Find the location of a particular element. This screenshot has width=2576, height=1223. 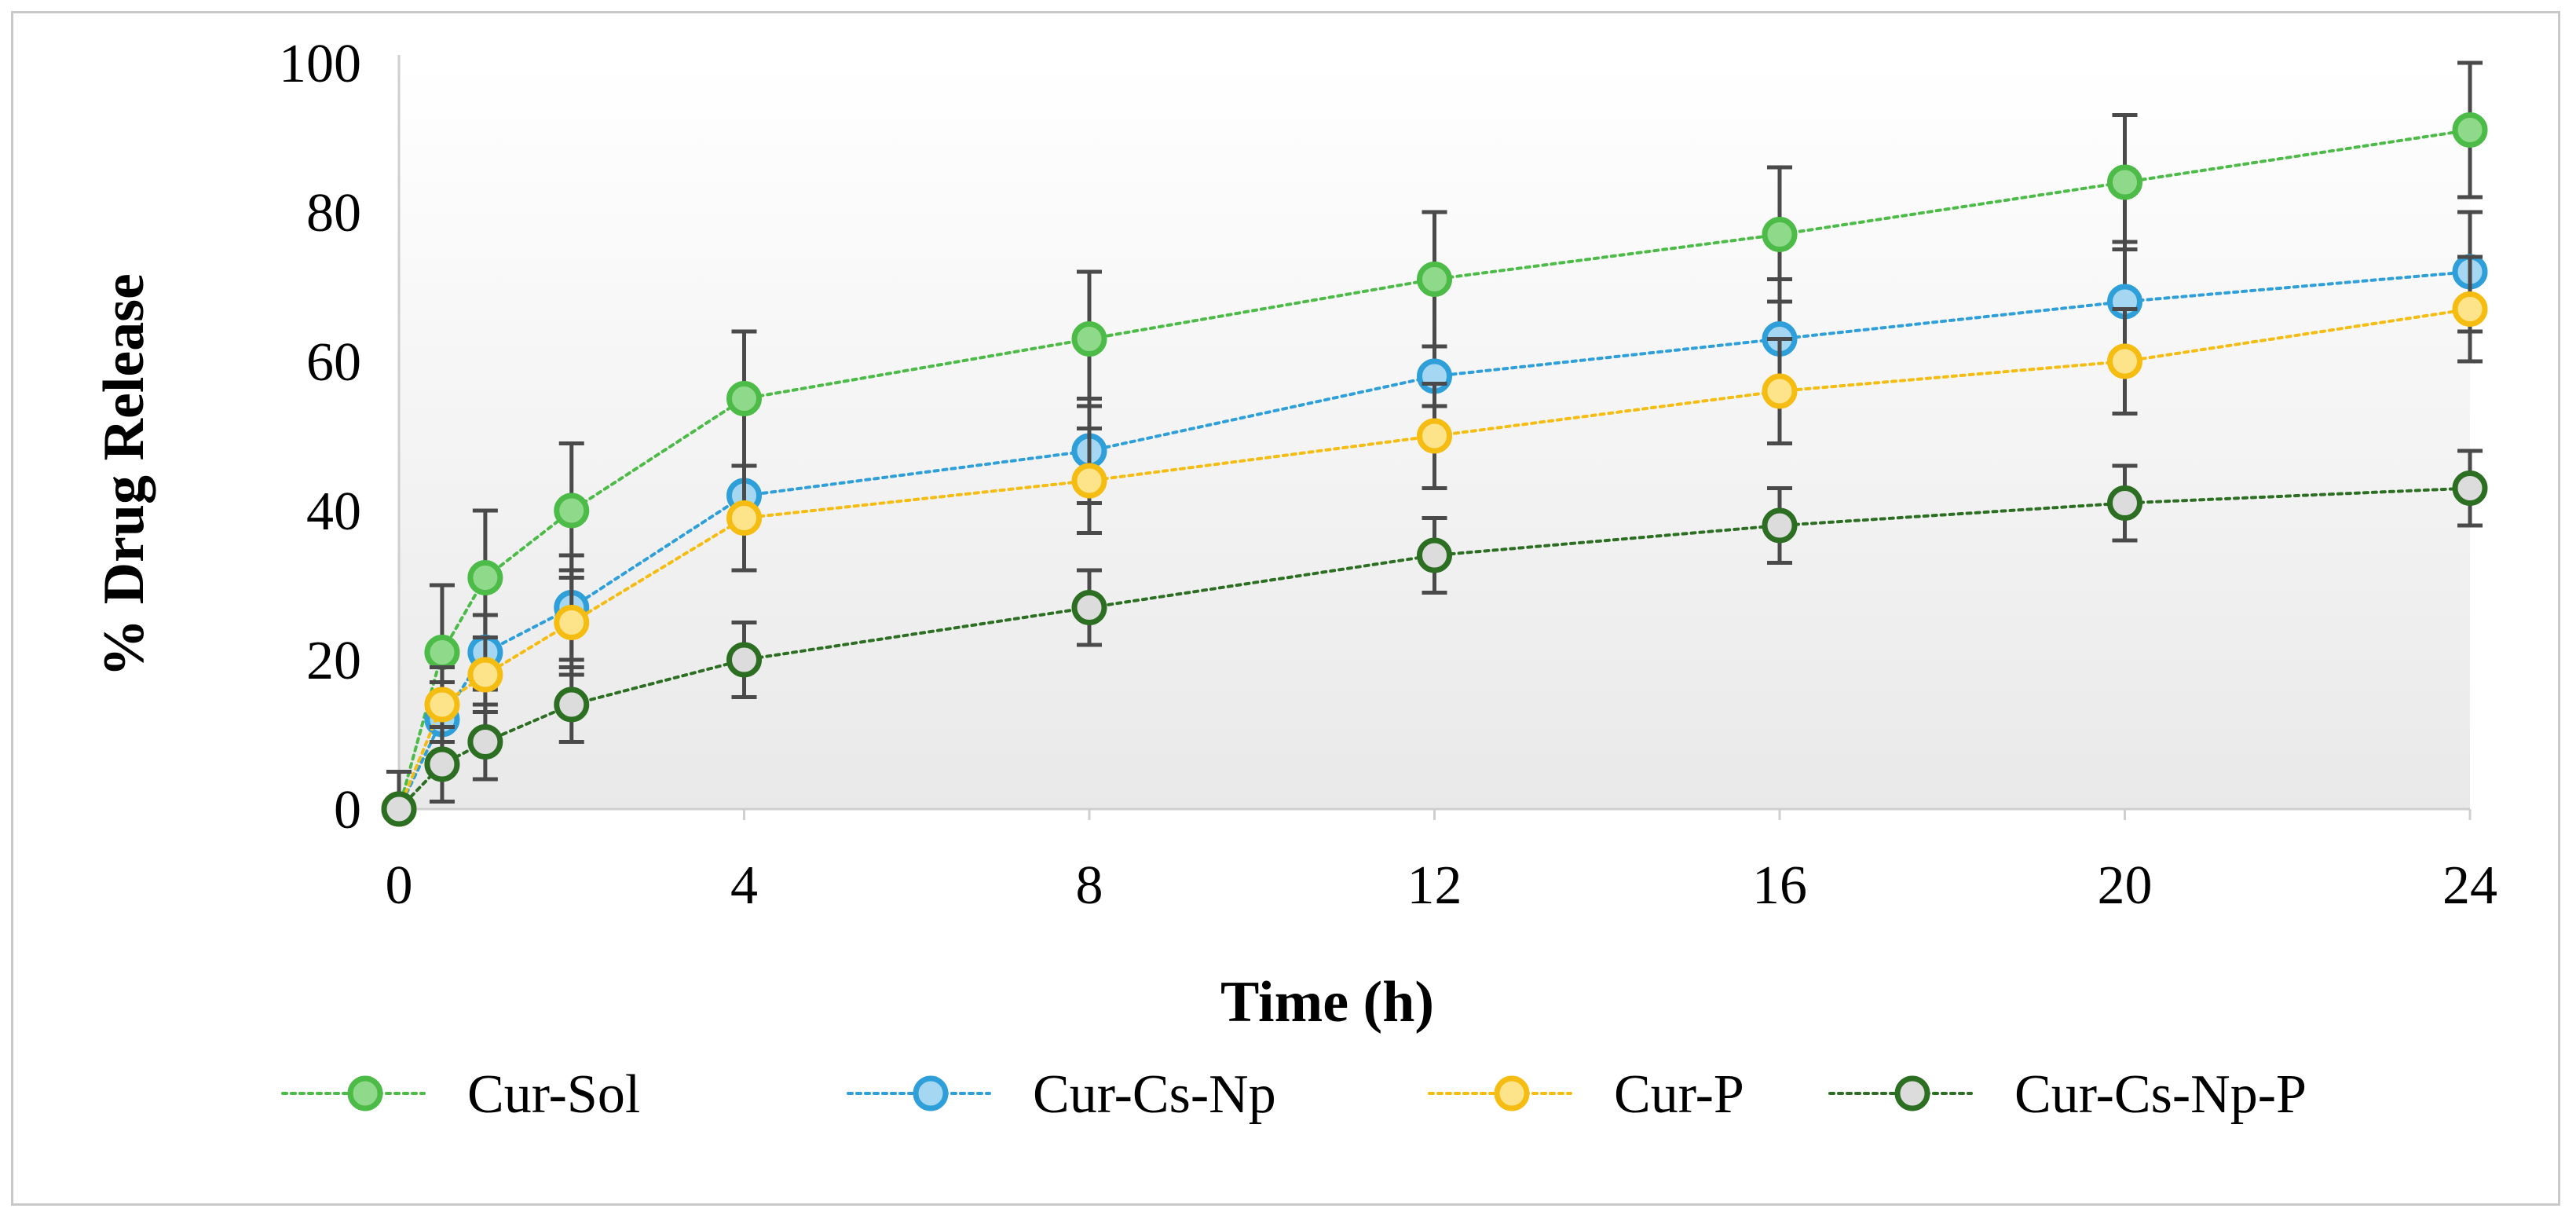

legend: Cur-Sol Cur-Cs-Np Cur-P Cur-Cs-Np-P is located at coordinates (1294, 1094).